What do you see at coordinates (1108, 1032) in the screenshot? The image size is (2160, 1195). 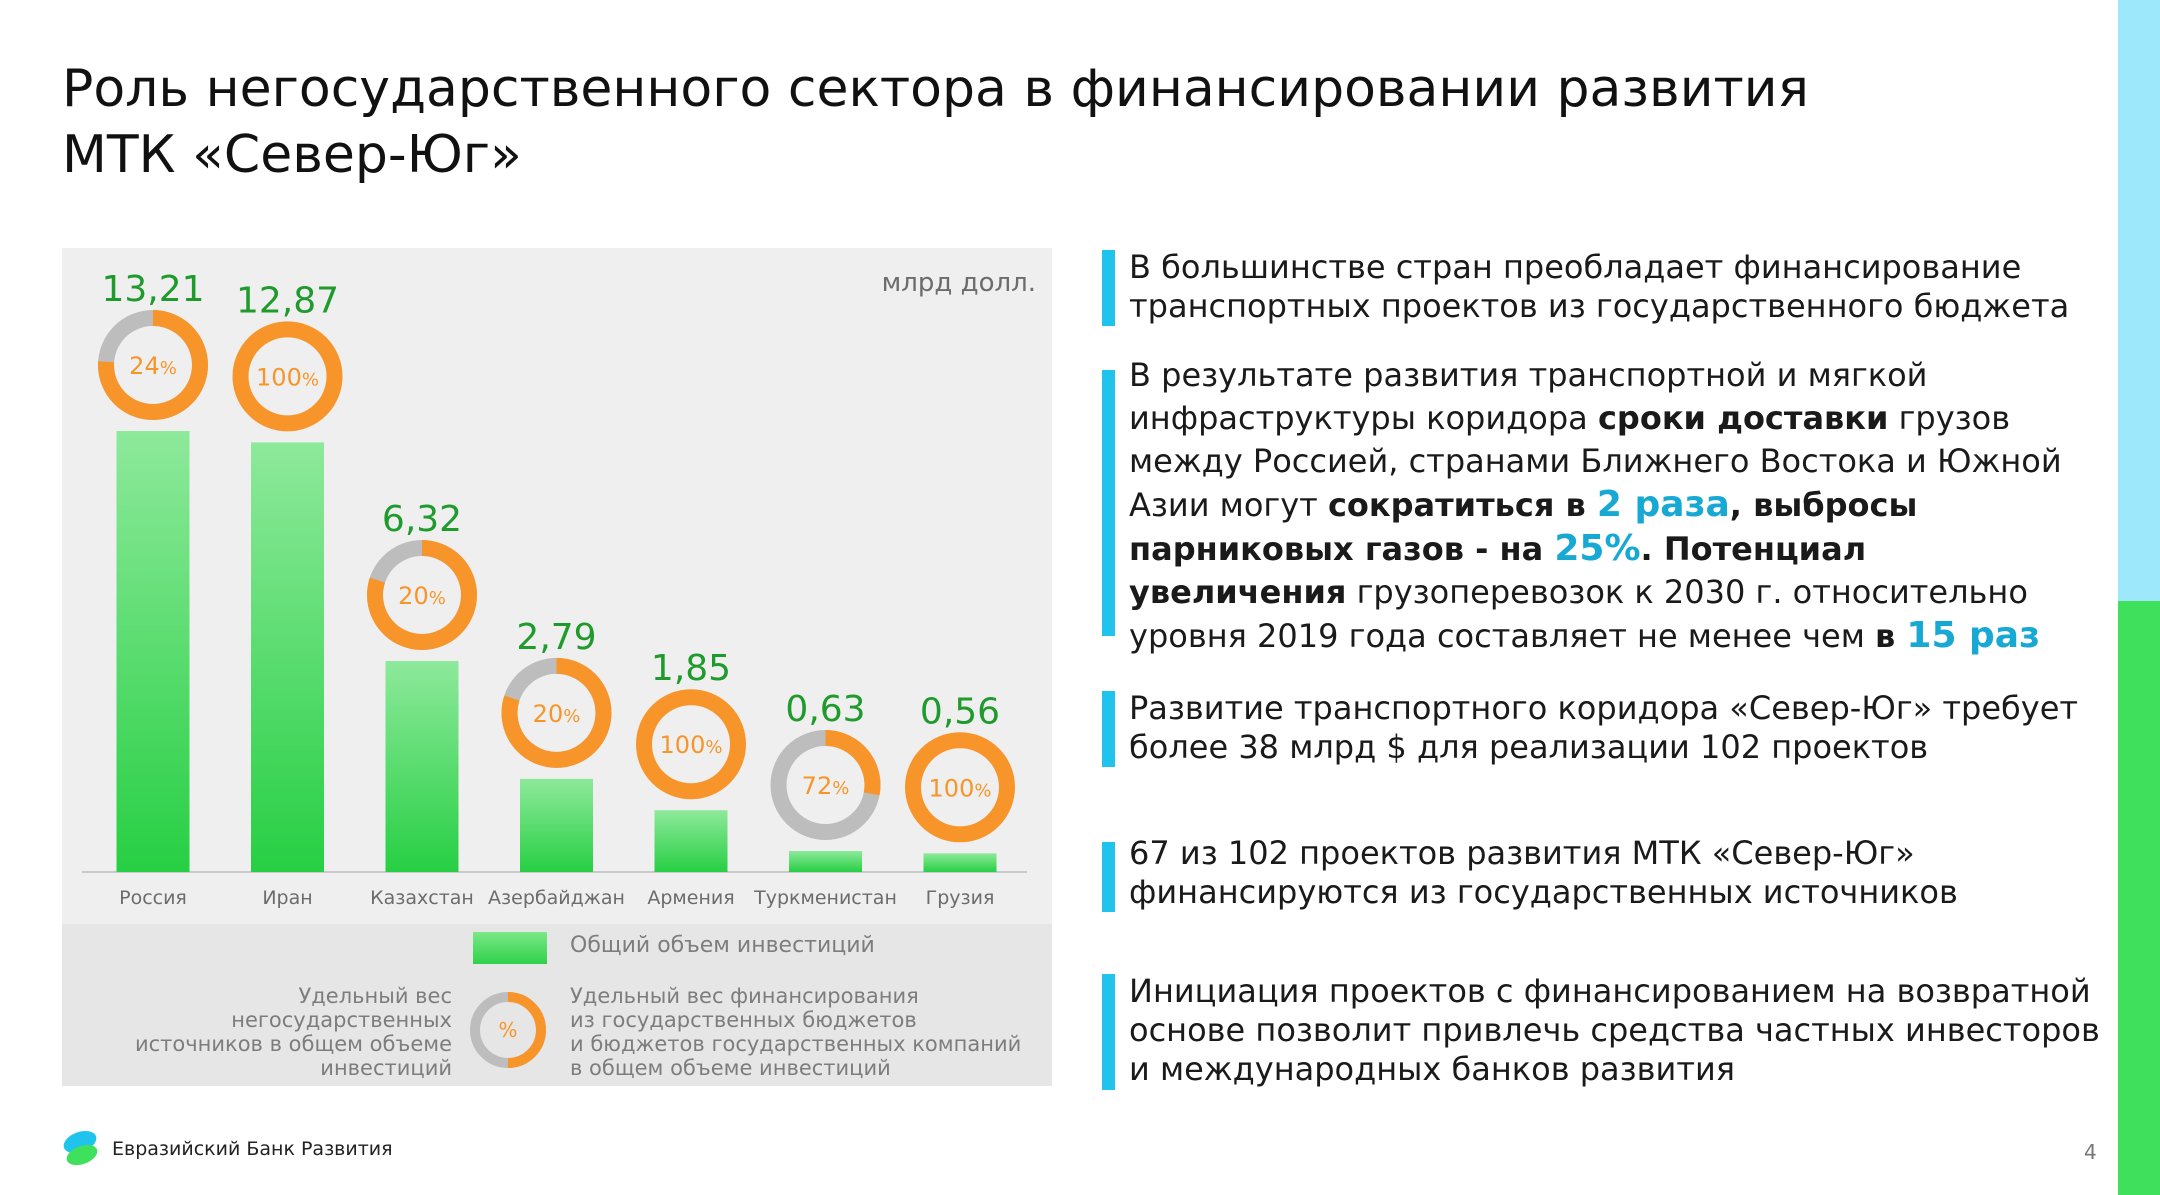 I see `callout-5-bar` at bounding box center [1108, 1032].